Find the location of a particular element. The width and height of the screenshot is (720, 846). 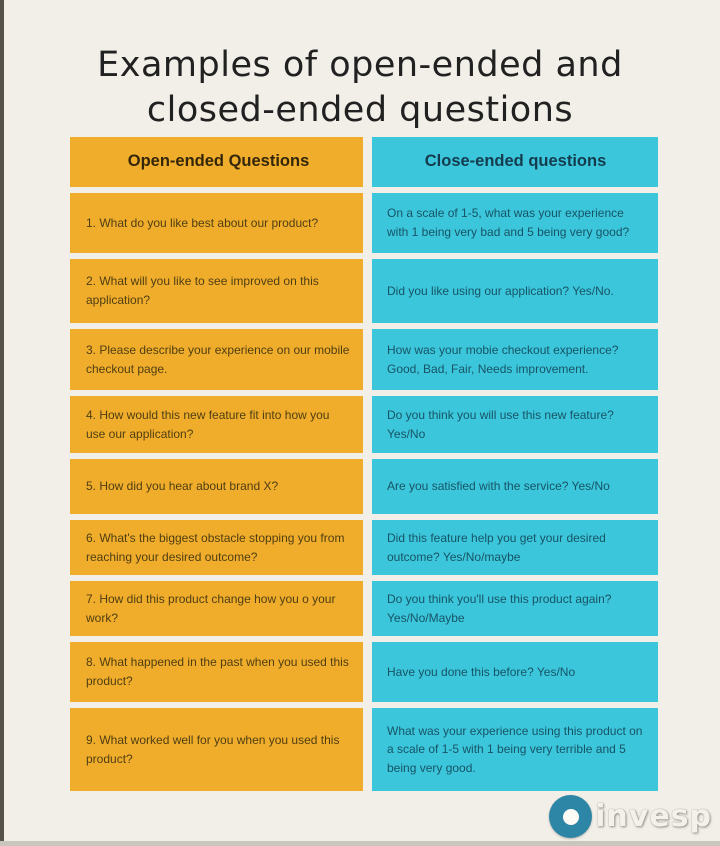

page-title-line1: Examples of open-ended and is located at coordinates (360, 65).